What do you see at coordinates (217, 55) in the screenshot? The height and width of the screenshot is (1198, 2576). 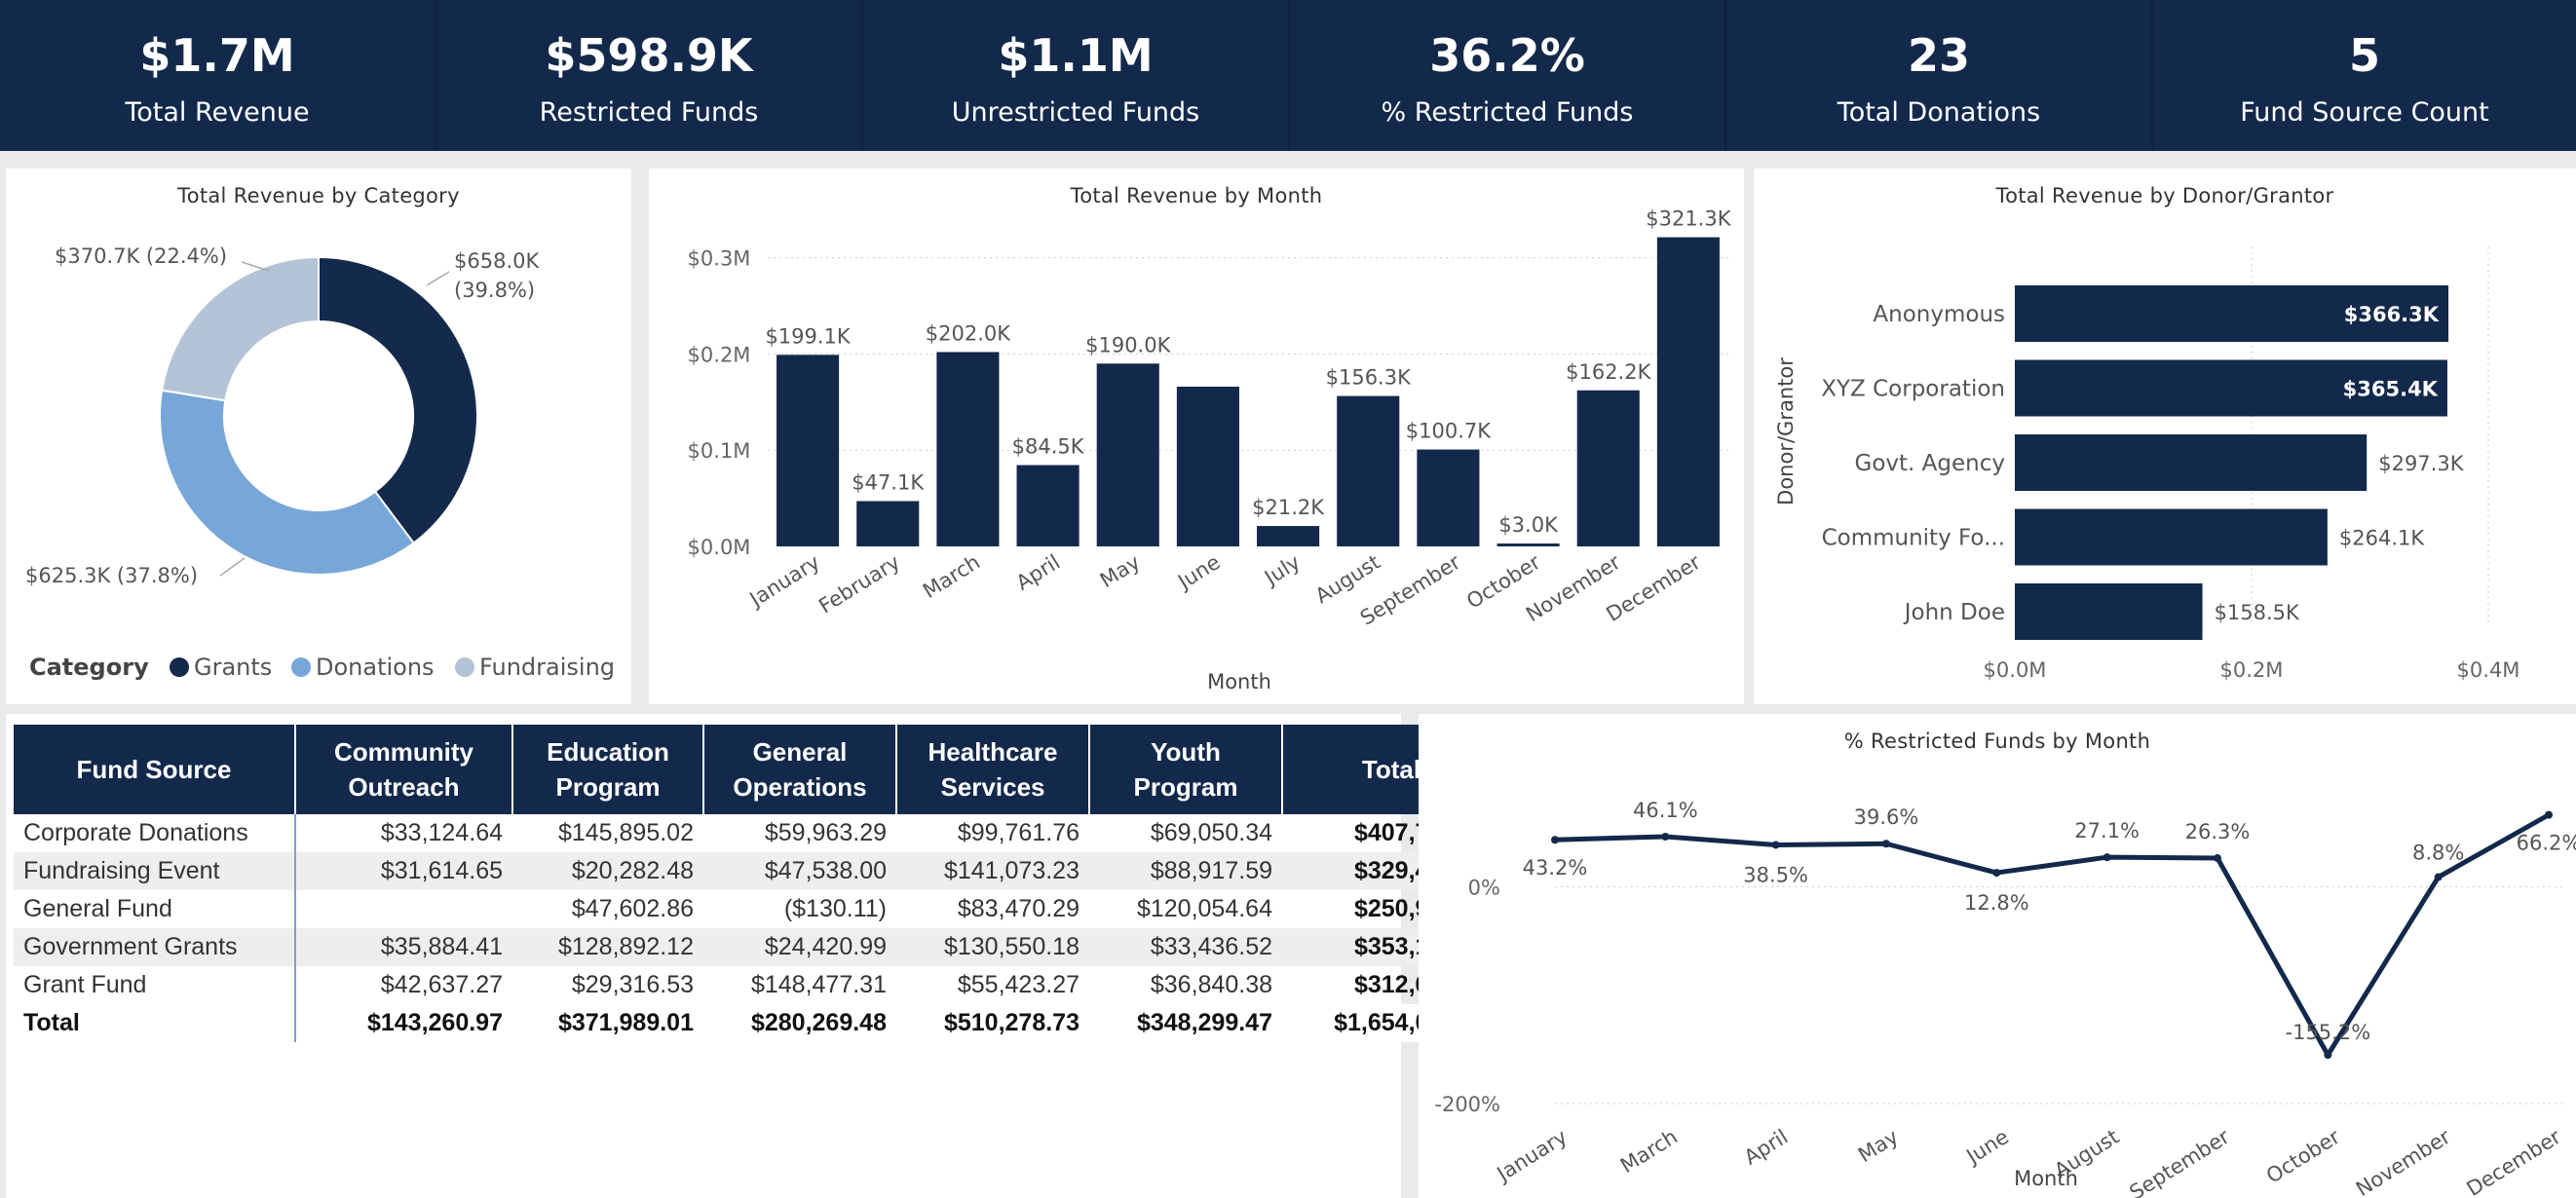 I see `kpi-value: $1.7M` at bounding box center [217, 55].